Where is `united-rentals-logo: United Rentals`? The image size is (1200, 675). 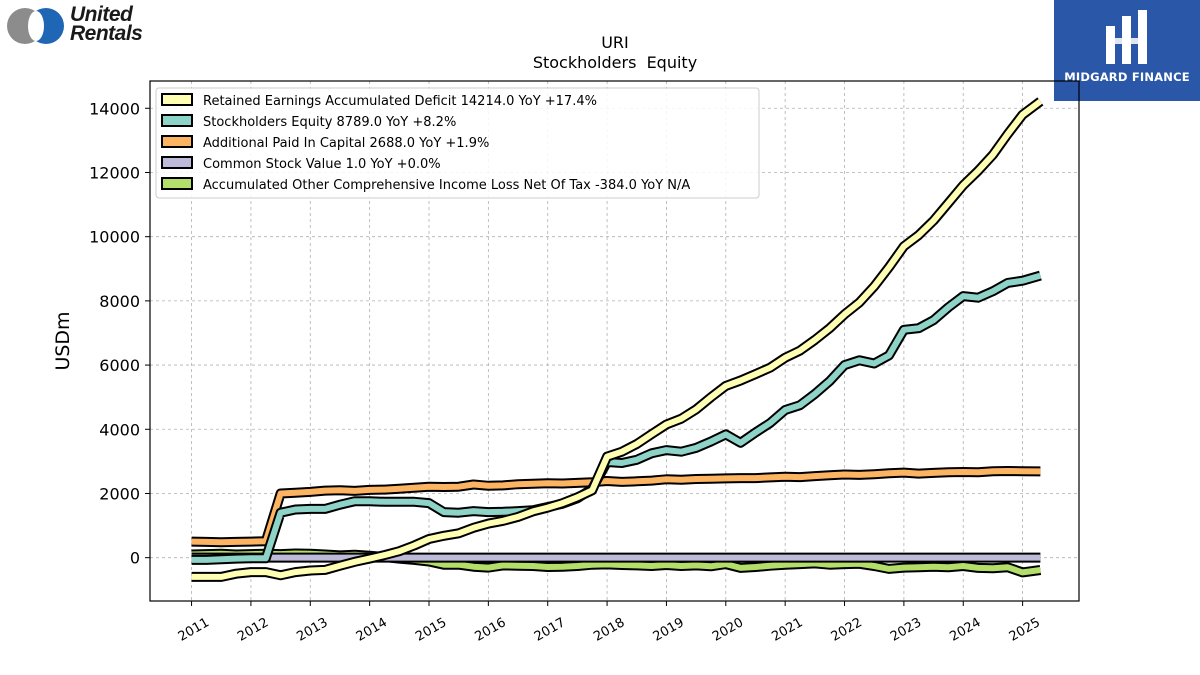
united-rentals-logo: United Rentals is located at coordinates (86, 27).